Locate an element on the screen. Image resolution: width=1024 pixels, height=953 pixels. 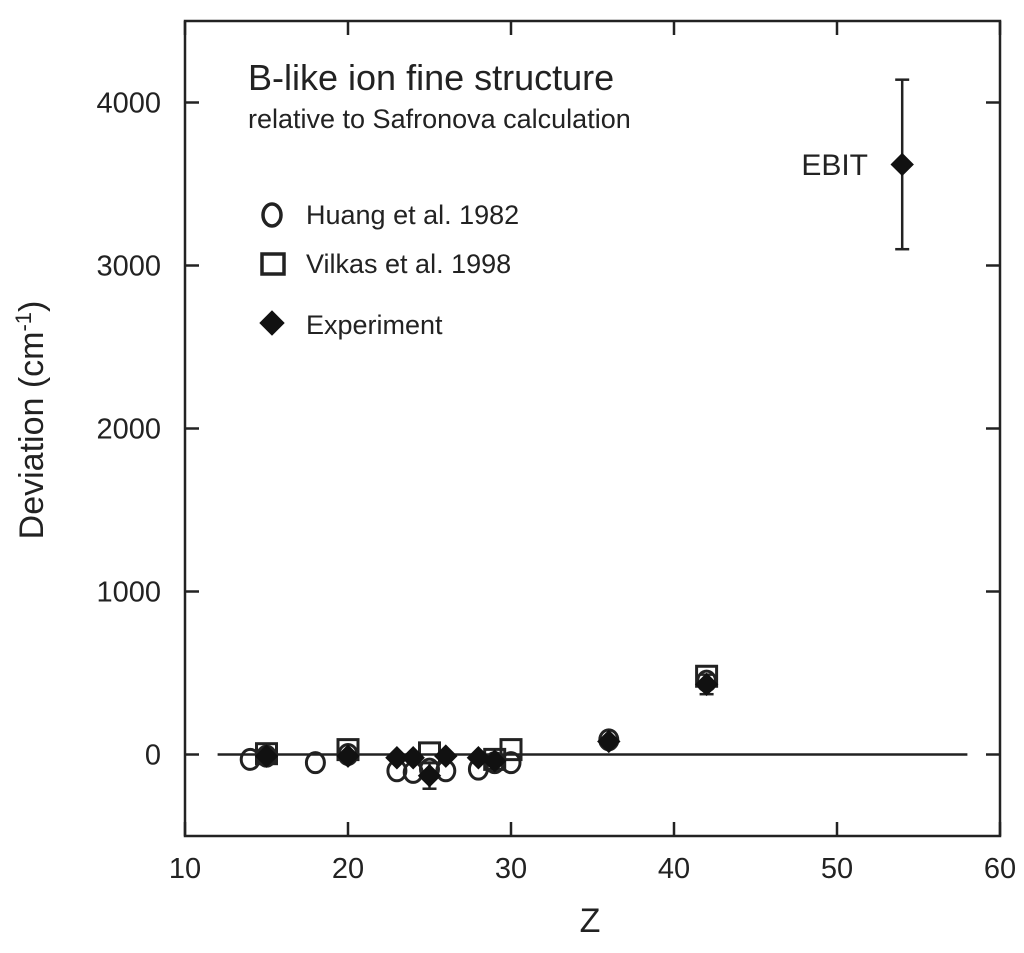
y-tick-label: 0 is located at coordinates (153, 756).